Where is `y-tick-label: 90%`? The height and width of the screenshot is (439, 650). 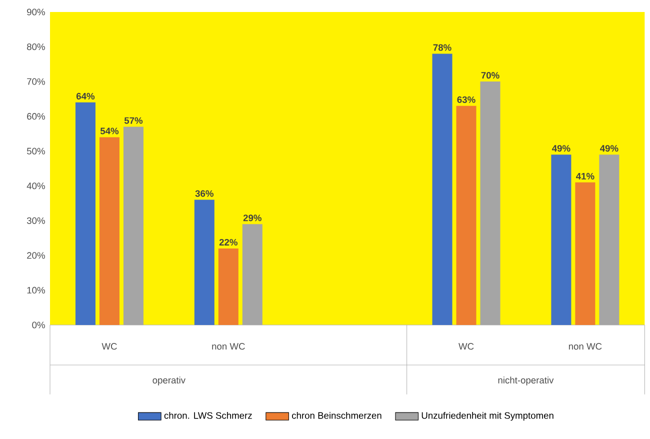
y-tick-label: 90% is located at coordinates (36, 12).